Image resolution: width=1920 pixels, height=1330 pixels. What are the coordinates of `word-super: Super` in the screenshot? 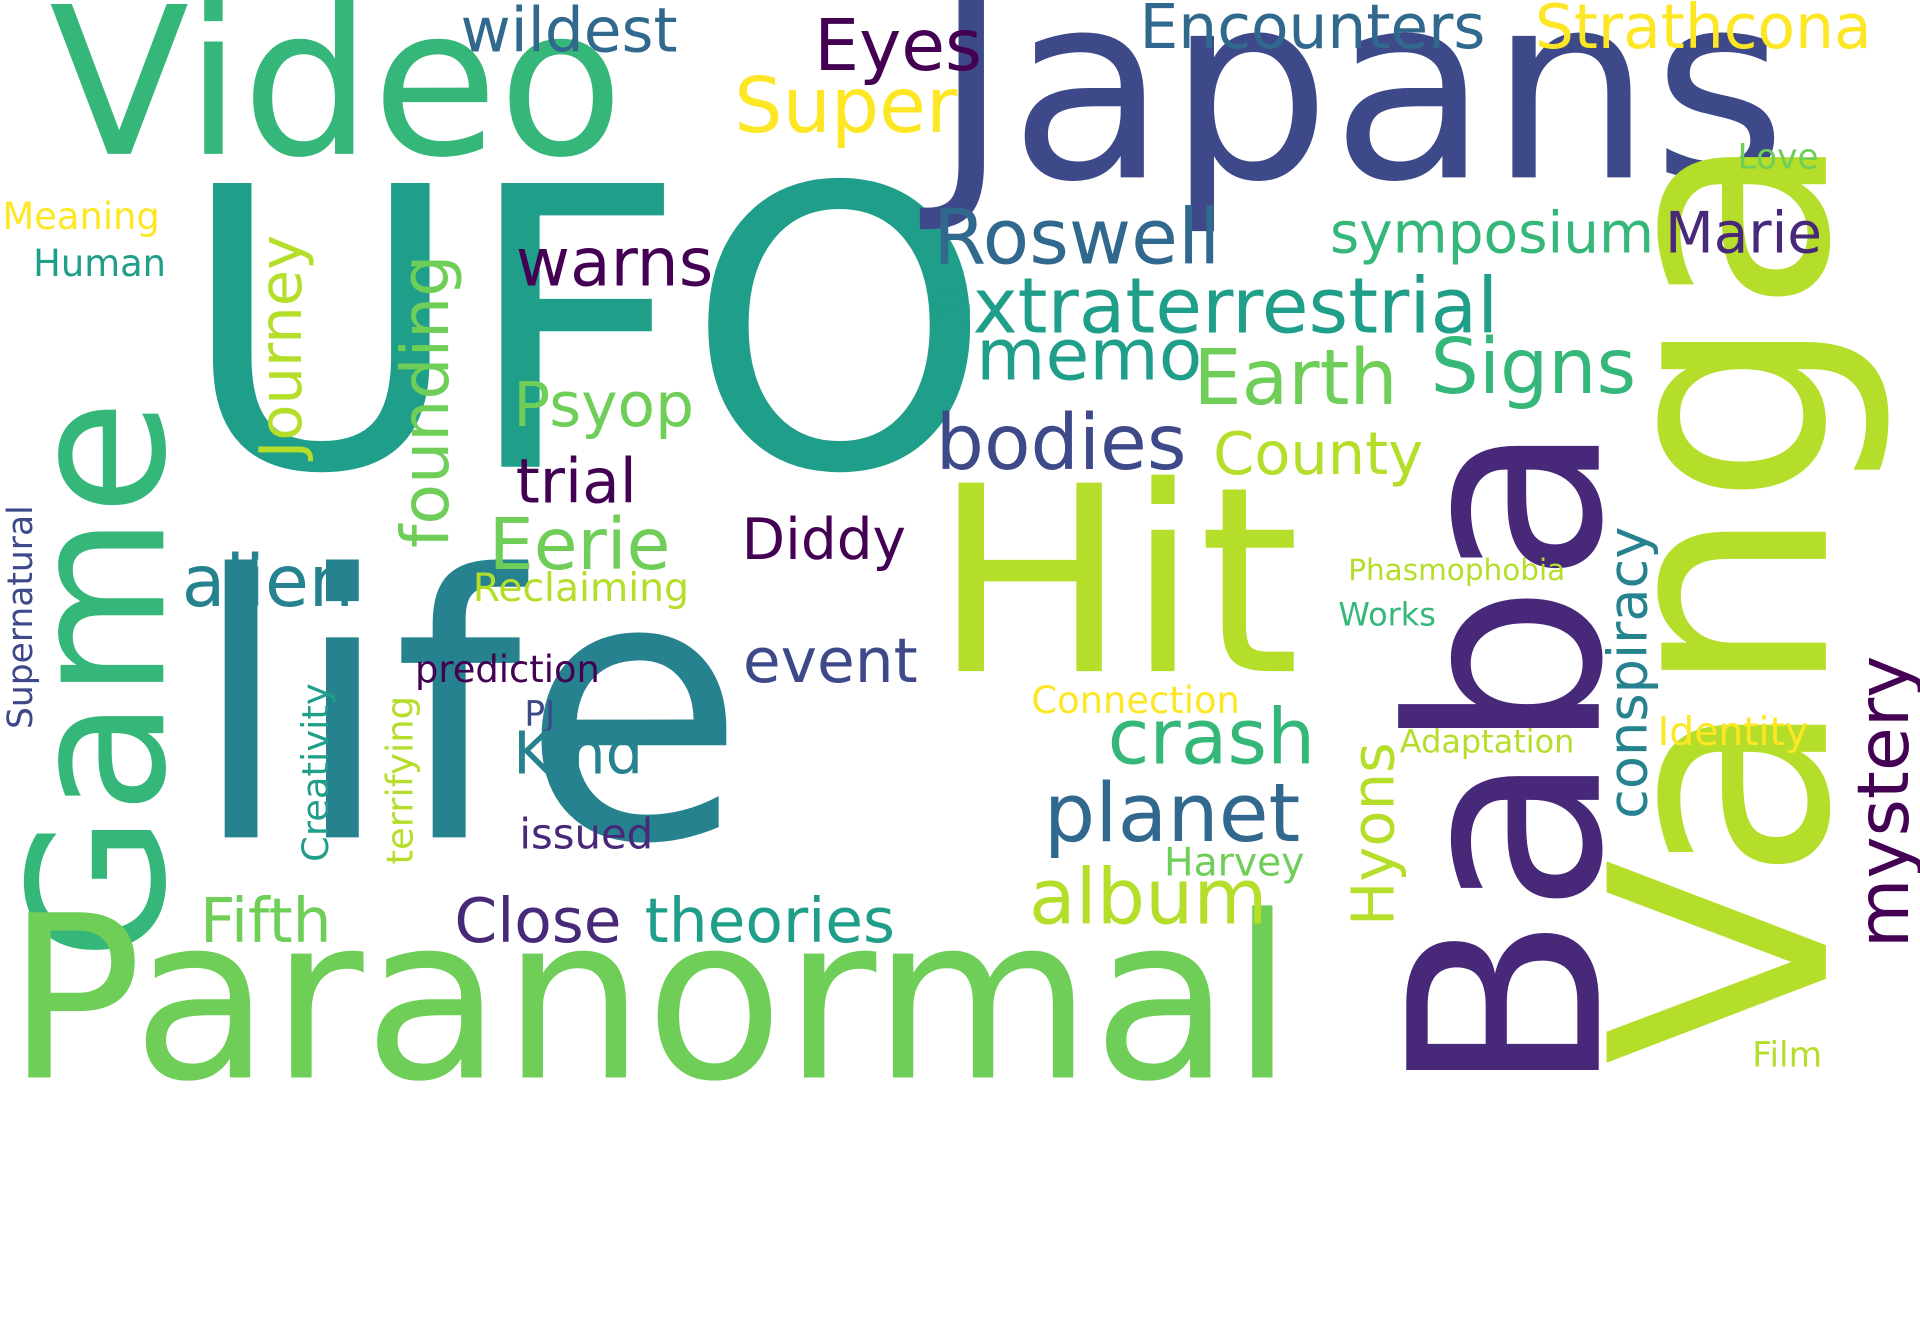 It's located at (846, 105).